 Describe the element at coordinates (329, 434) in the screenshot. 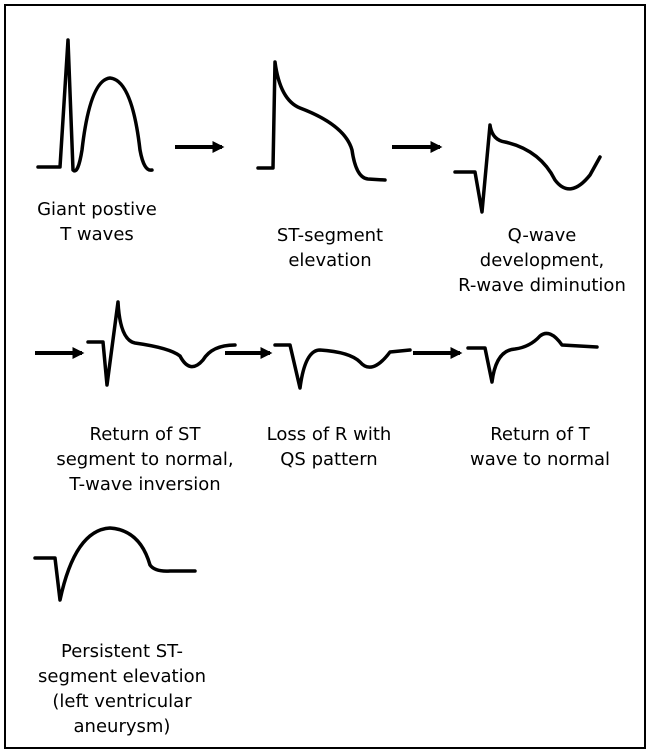

I see `stage-label: Loss of R with` at that location.